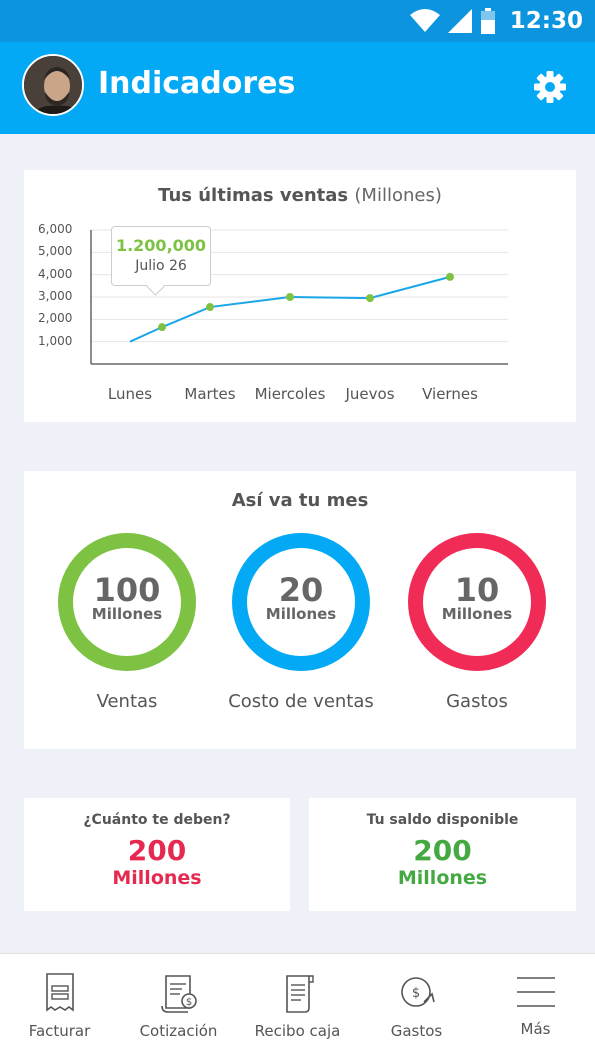  I want to click on status-bar: 12:30, so click(297, 21).